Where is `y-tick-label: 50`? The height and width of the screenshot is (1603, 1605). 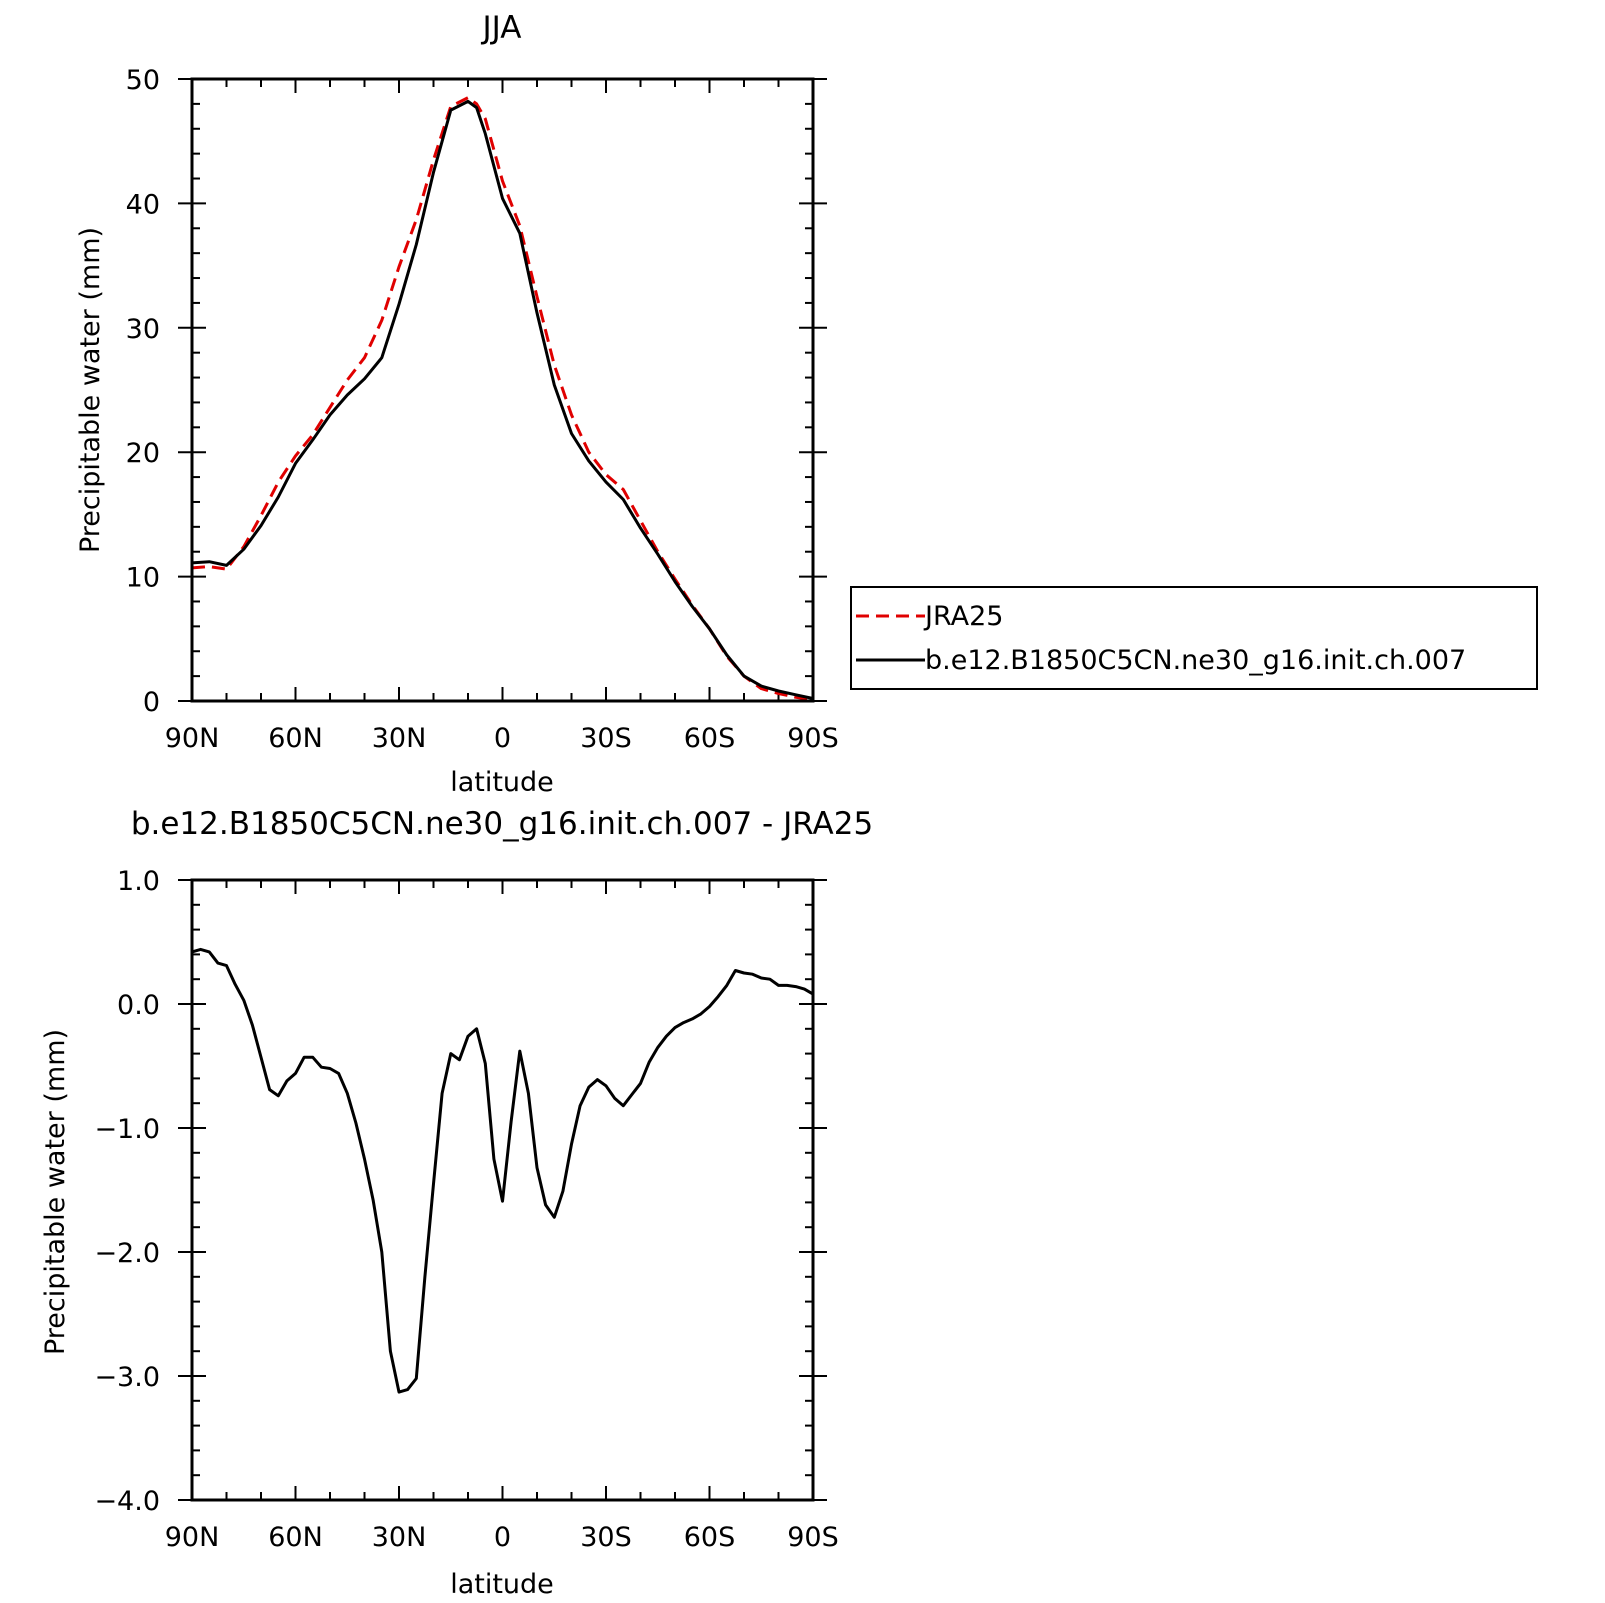
y-tick-label: 50 is located at coordinates (143, 80).